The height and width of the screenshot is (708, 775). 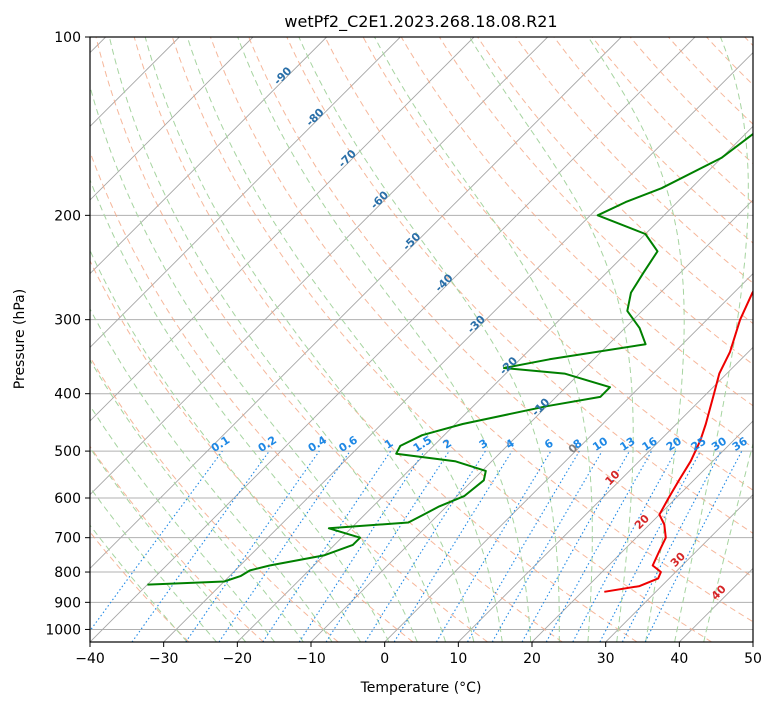 I want to click on y-tick-label: 800, so click(x=67, y=573).